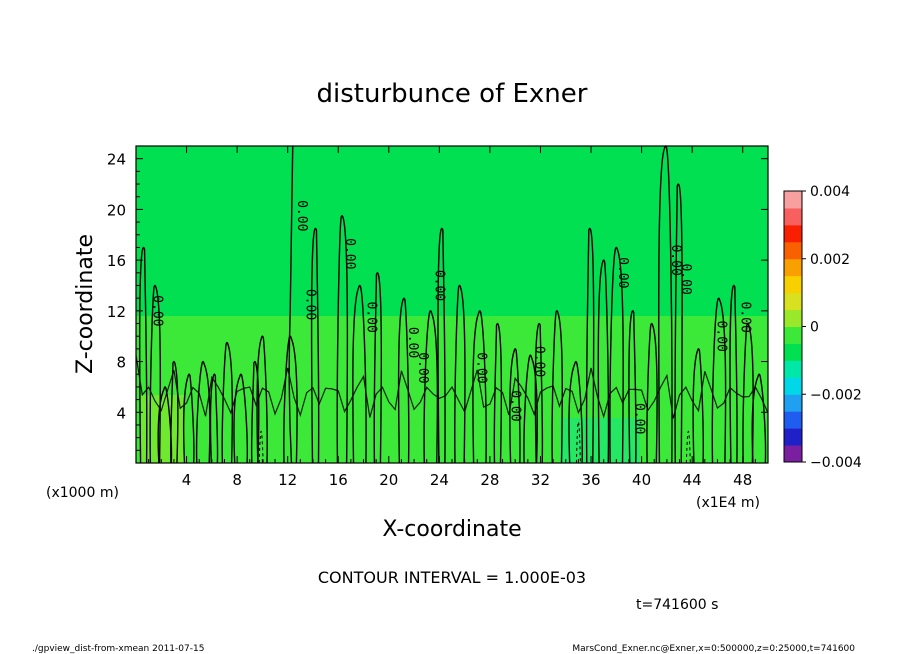 This screenshot has width=904, height=654. What do you see at coordinates (85, 304) in the screenshot?
I see `y-axis-label: Z-coordinate` at bounding box center [85, 304].